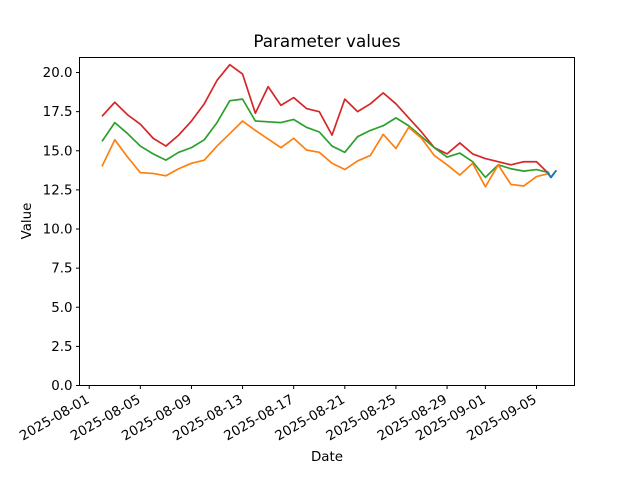 This screenshot has height=480, width=640. Describe the element at coordinates (58, 112) in the screenshot. I see `y-tick-label: 17.5` at that location.